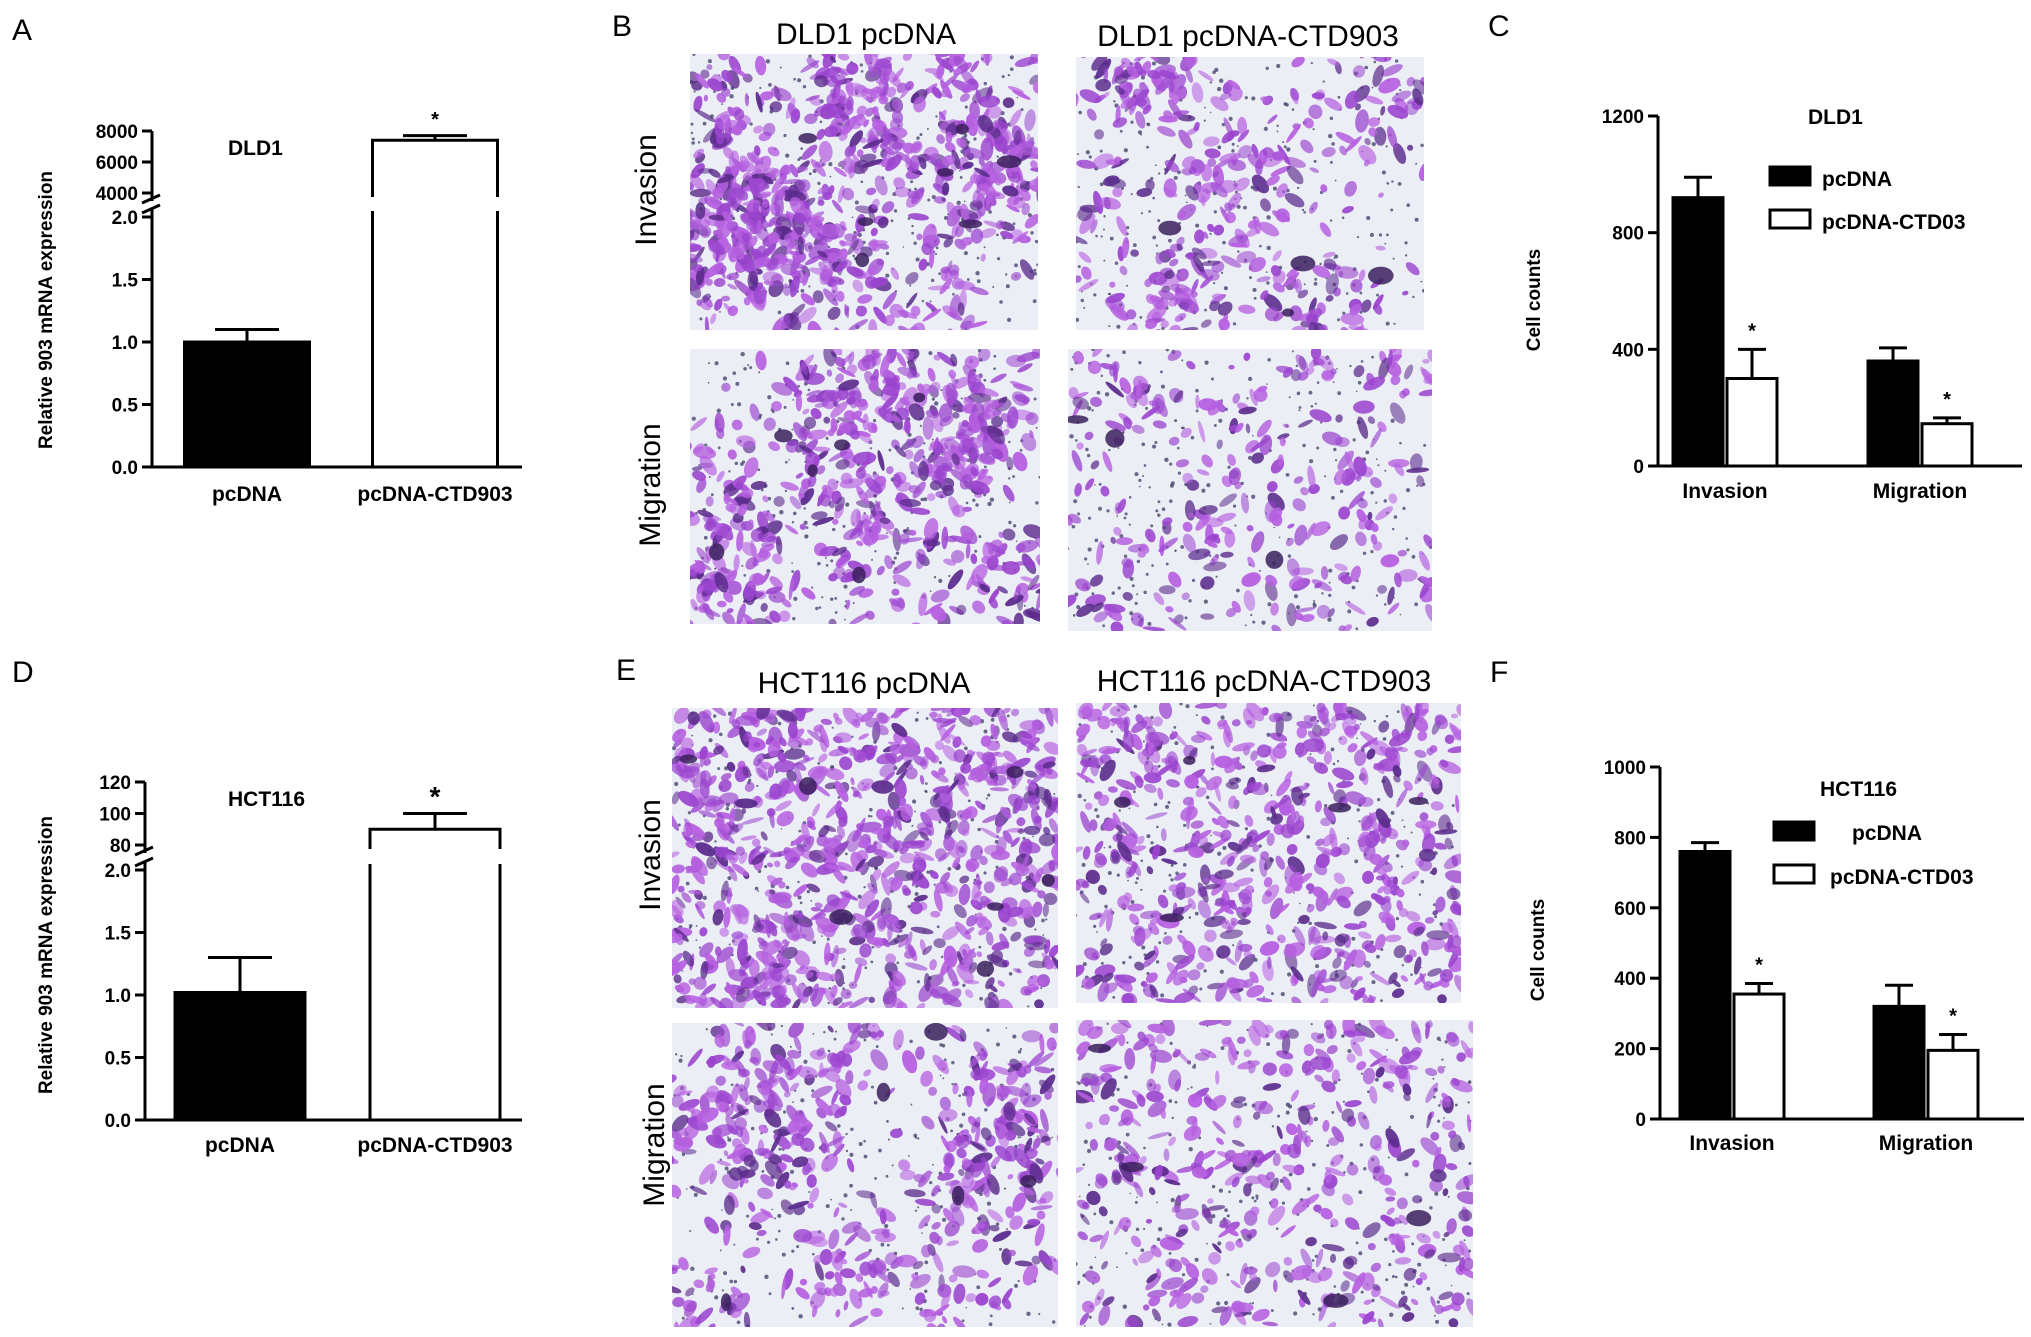 The width and height of the screenshot is (2031, 1337). Describe the element at coordinates (125, 468) in the screenshot. I see `chart-a-tick-label-lower-0: 0.0` at that location.